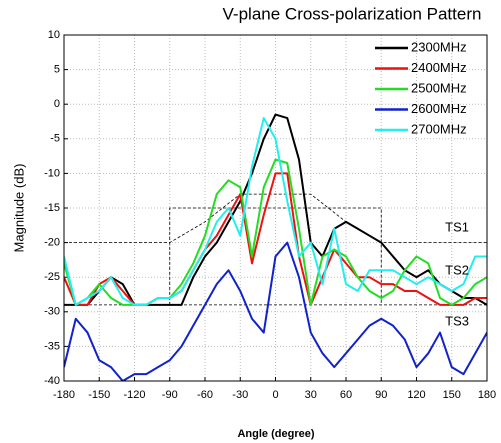  Describe the element at coordinates (52, 208) in the screenshot. I see `y-tick-label: -15` at that location.